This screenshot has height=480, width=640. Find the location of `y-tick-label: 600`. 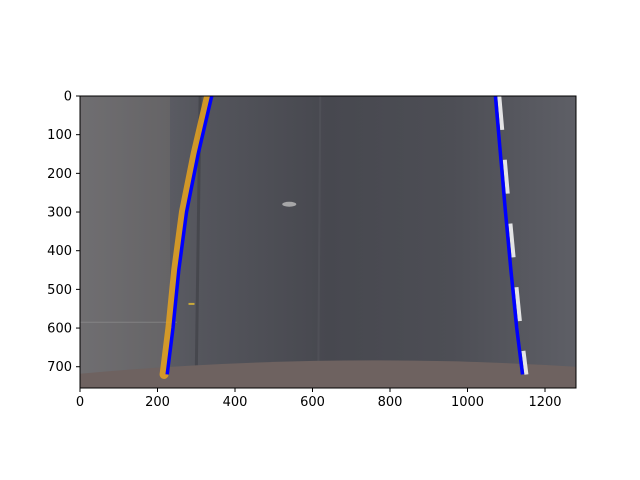

y-tick-label: 600 is located at coordinates (59, 329).